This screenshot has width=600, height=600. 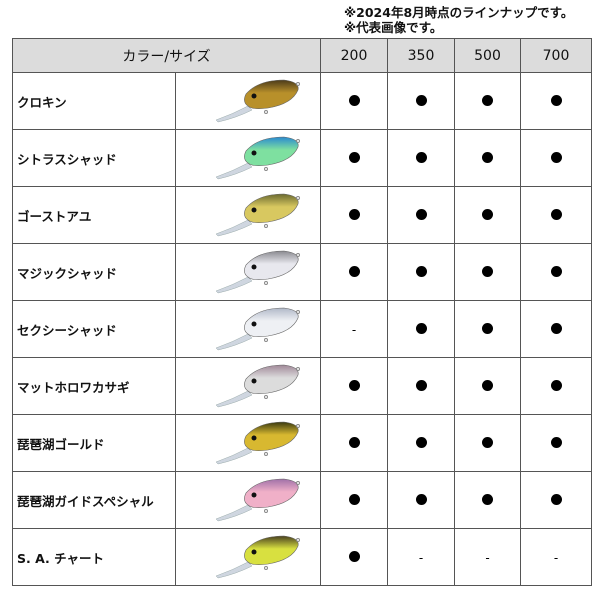 I want to click on color-name: マットホロワカサギ, so click(x=94, y=386).